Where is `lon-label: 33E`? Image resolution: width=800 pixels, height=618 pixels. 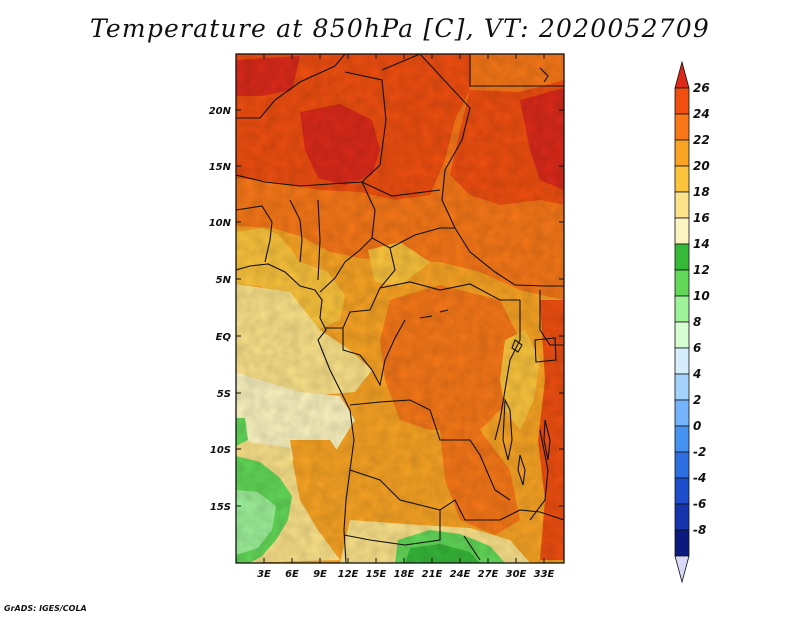
lon-label: 33E is located at coordinates (544, 574).